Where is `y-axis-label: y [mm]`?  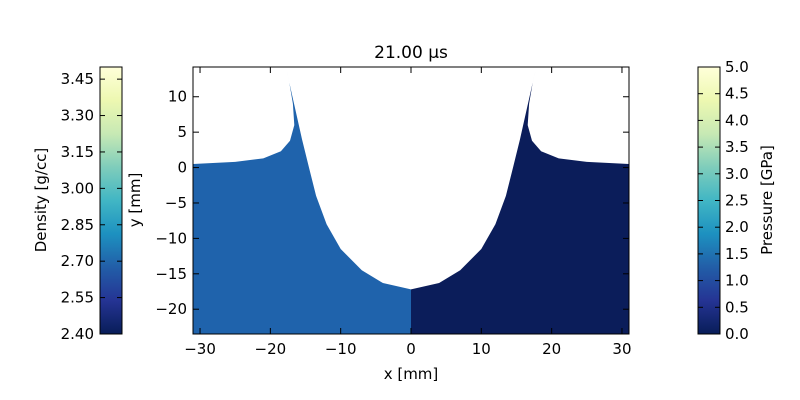
y-axis-label: y [mm] is located at coordinates (135, 200).